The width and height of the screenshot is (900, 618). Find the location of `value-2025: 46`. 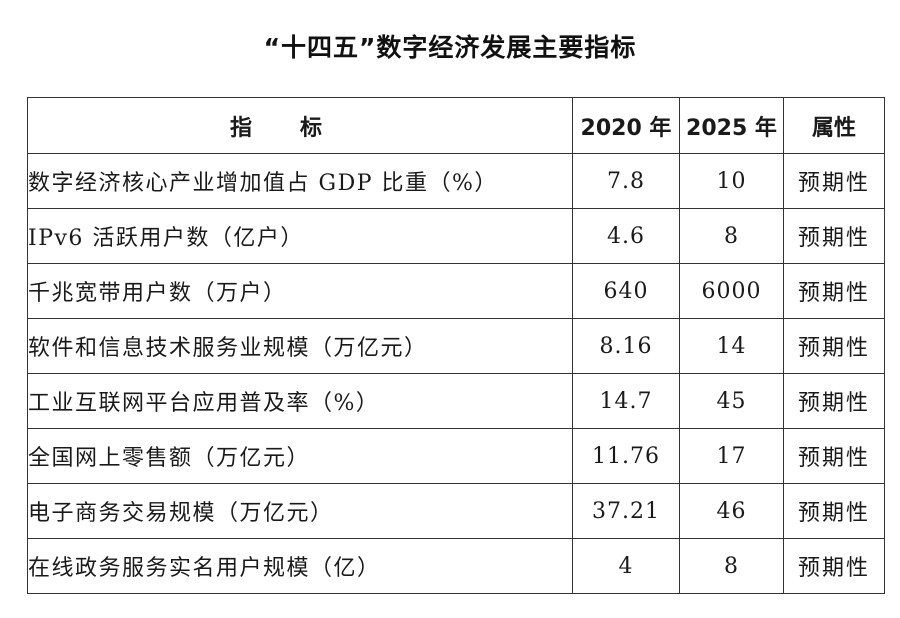

value-2025: 46 is located at coordinates (731, 511).